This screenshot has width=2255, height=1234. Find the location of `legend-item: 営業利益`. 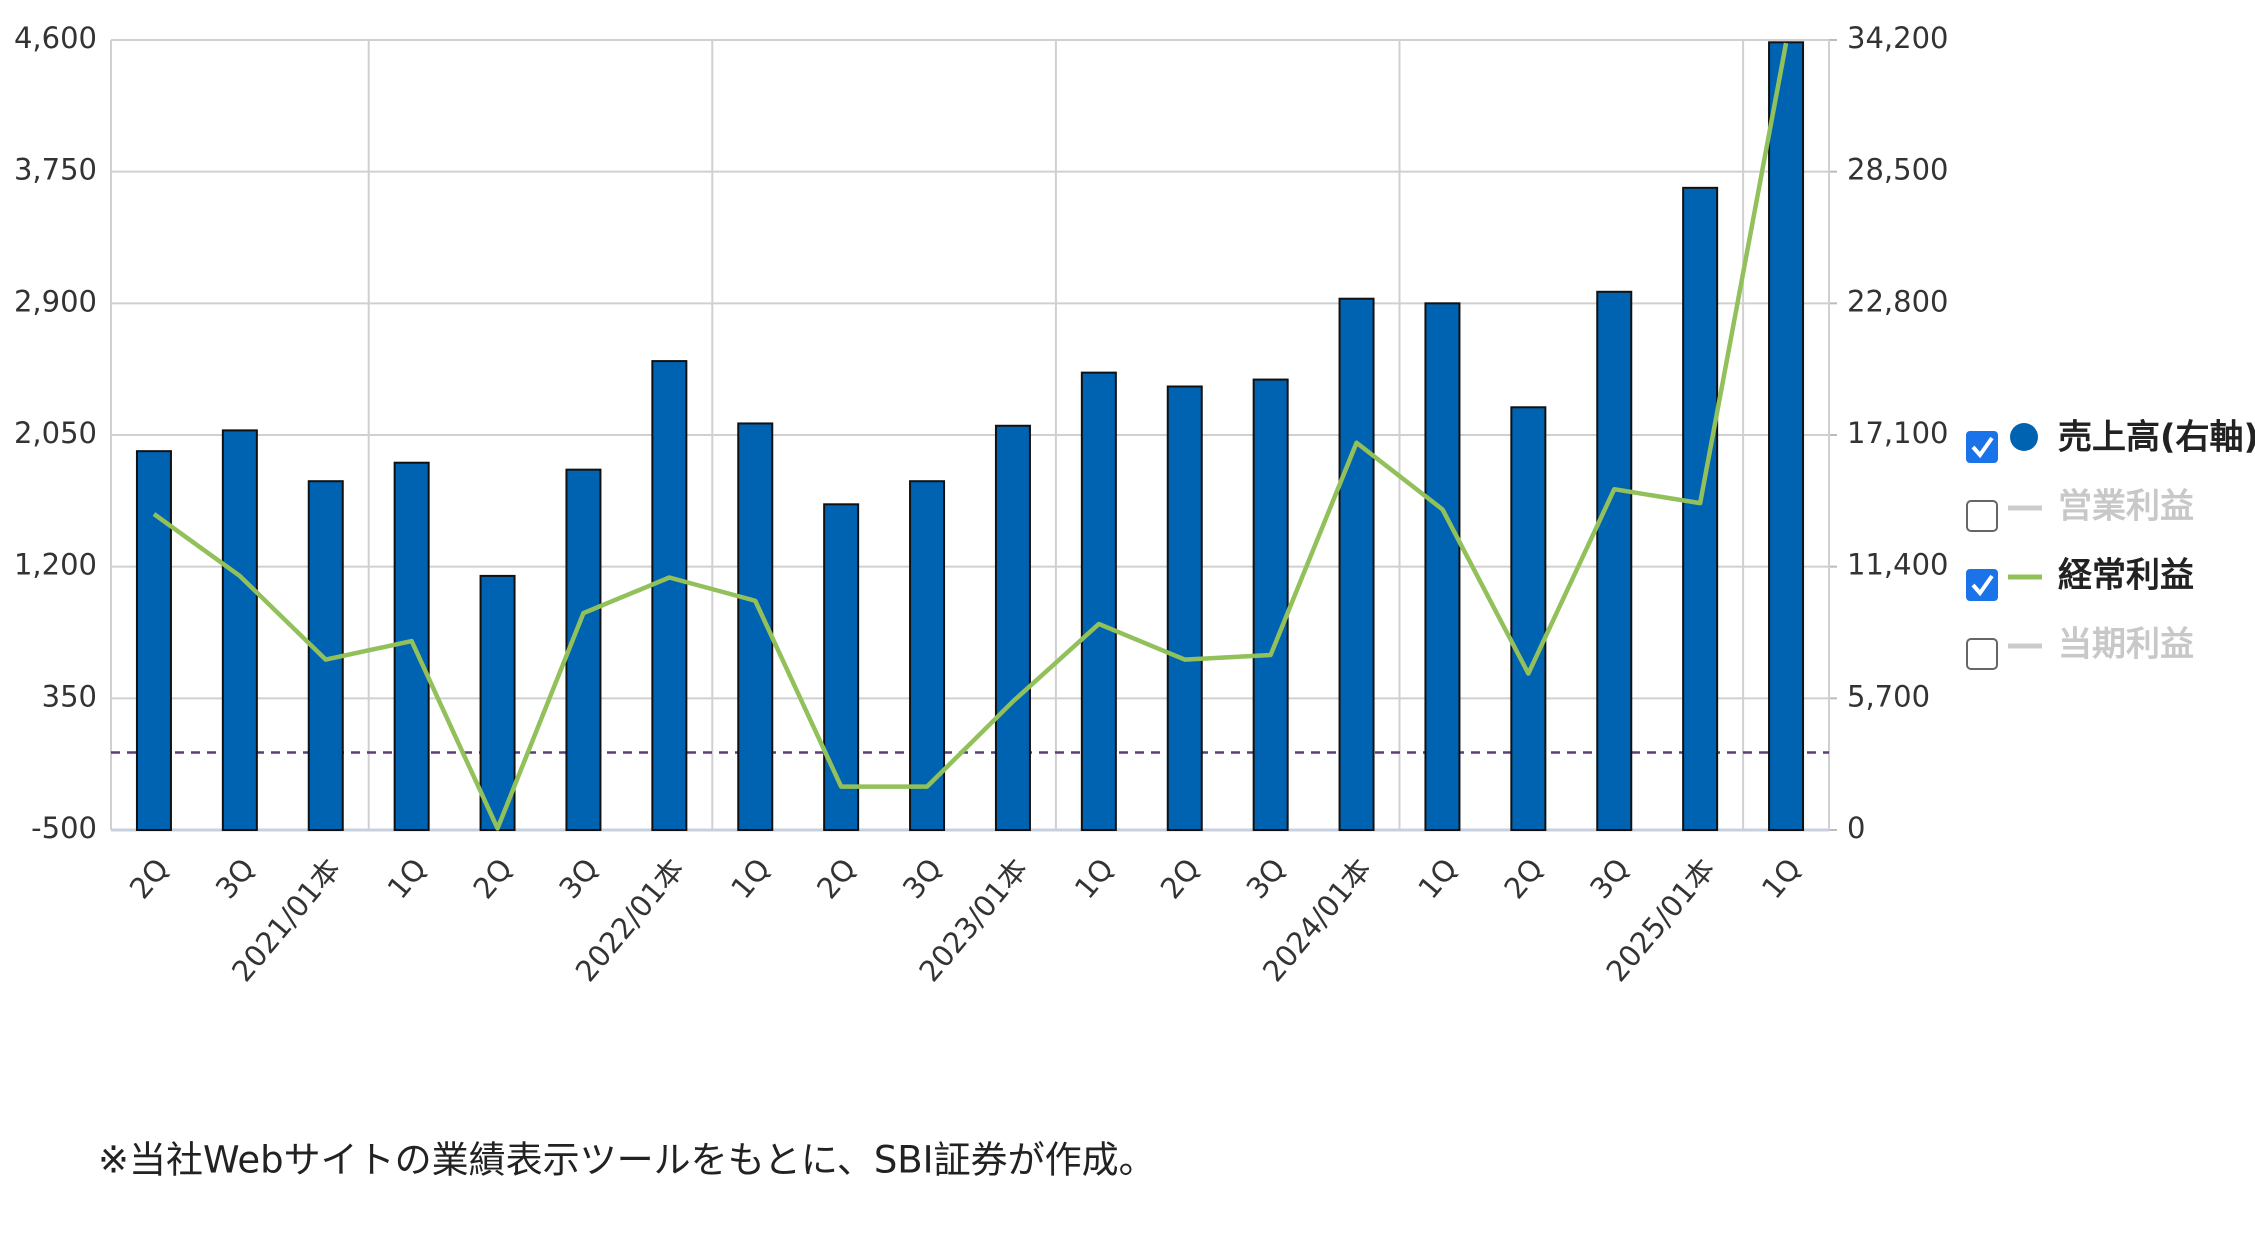

legend-item: 営業利益 is located at coordinates (2080, 509).